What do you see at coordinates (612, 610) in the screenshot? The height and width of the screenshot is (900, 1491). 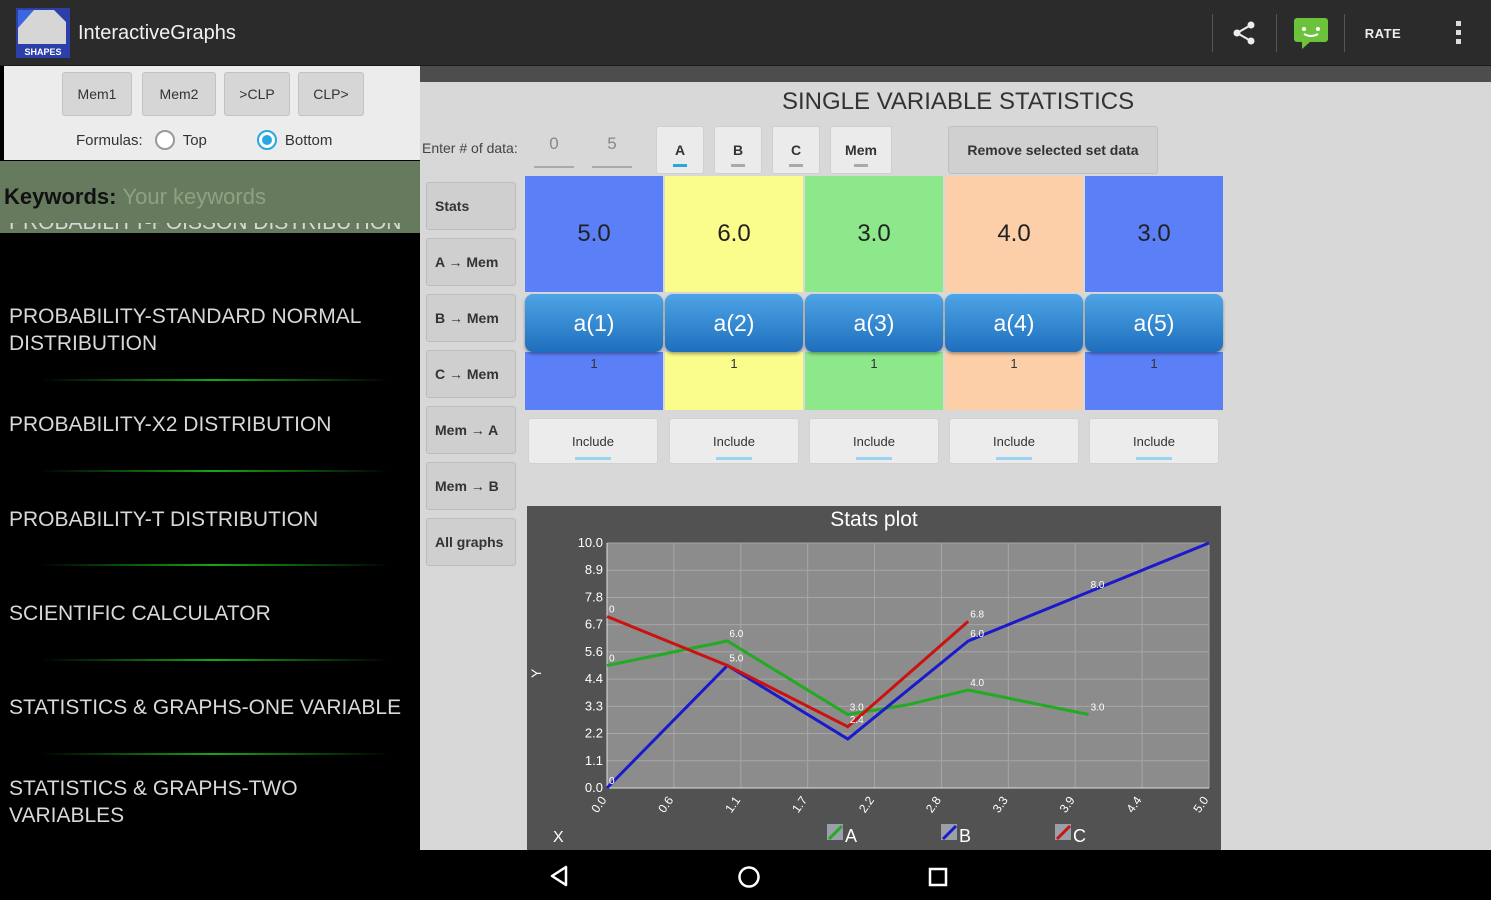 I see `data-point-label: 0` at bounding box center [612, 610].